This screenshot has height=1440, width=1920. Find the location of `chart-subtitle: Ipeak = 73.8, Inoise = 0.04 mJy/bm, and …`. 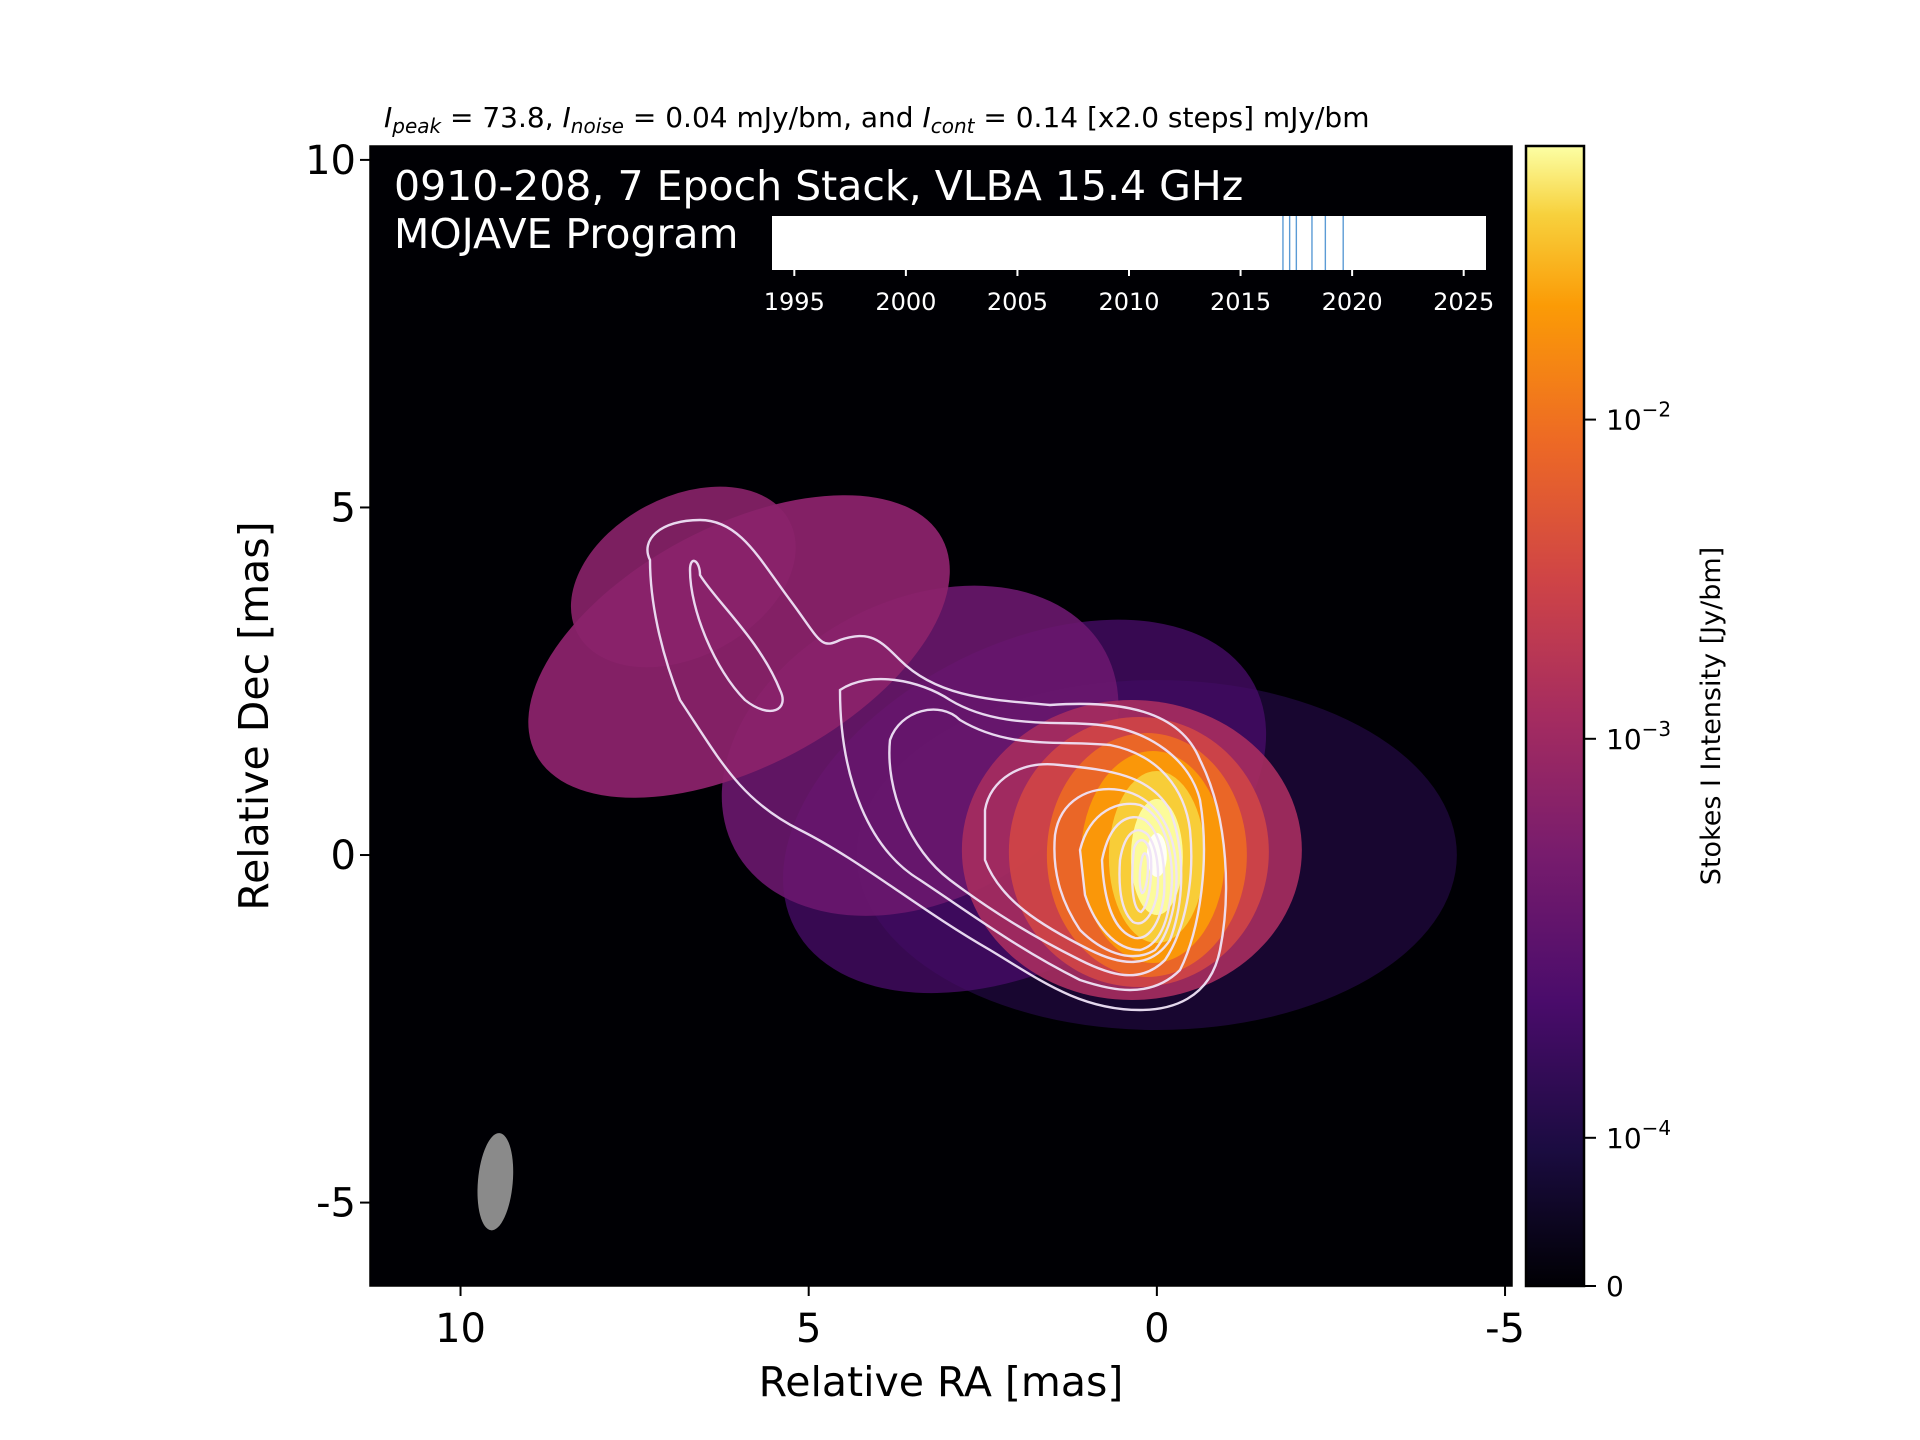

chart-subtitle: Ipeak = 73.8, Inoise = 0.04 mJy/bm, and … is located at coordinates (876, 119).